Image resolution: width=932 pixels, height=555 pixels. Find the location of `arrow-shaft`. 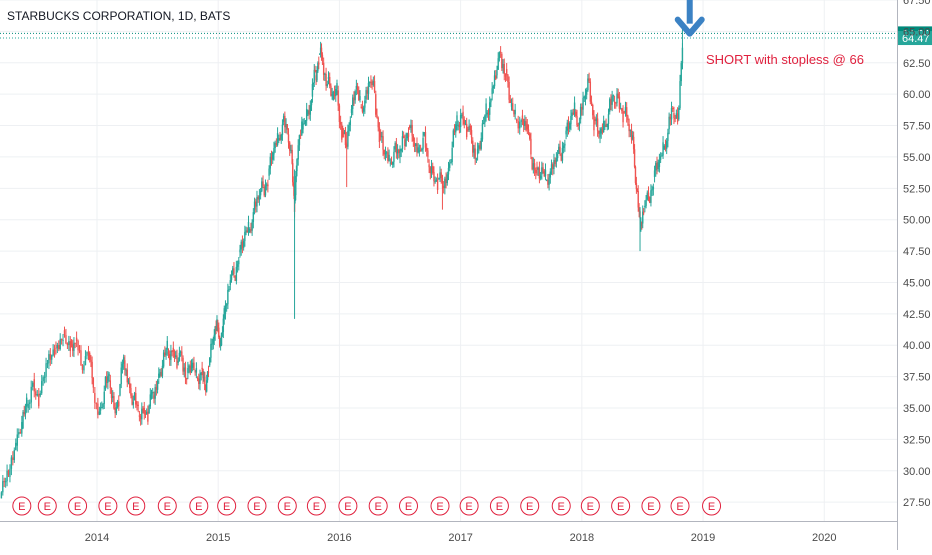

arrow-shaft is located at coordinates (689, 12).